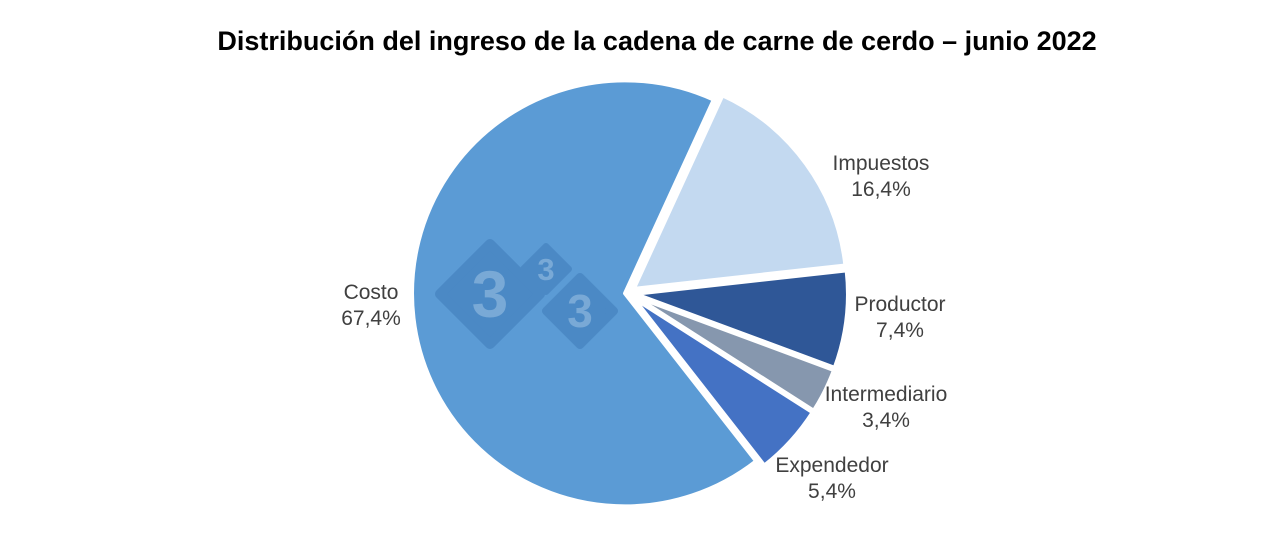 The image size is (1280, 560). Describe the element at coordinates (831, 479) in the screenshot. I see `slice-label-expendedor: Expendedor 5,4%` at that location.